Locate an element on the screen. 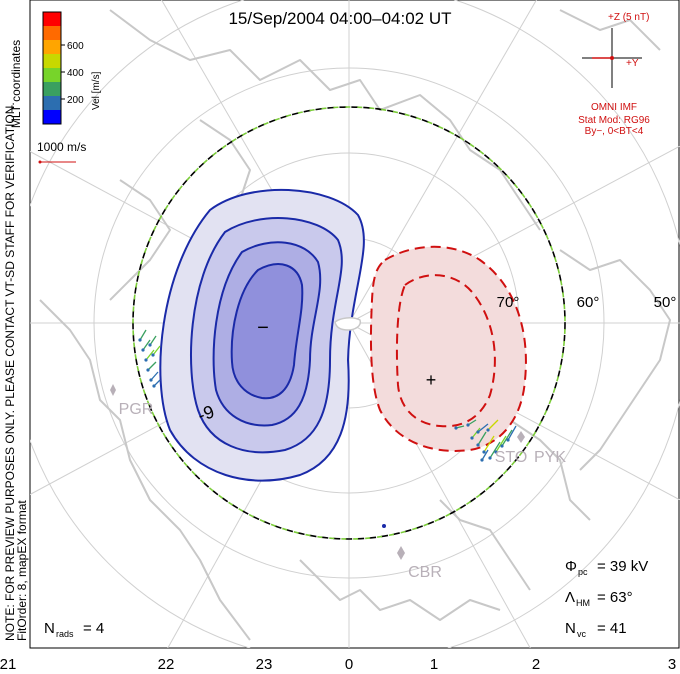 Image resolution: width=680 pixels, height=674 pixels. station-marker-cbr is located at coordinates (401, 553).